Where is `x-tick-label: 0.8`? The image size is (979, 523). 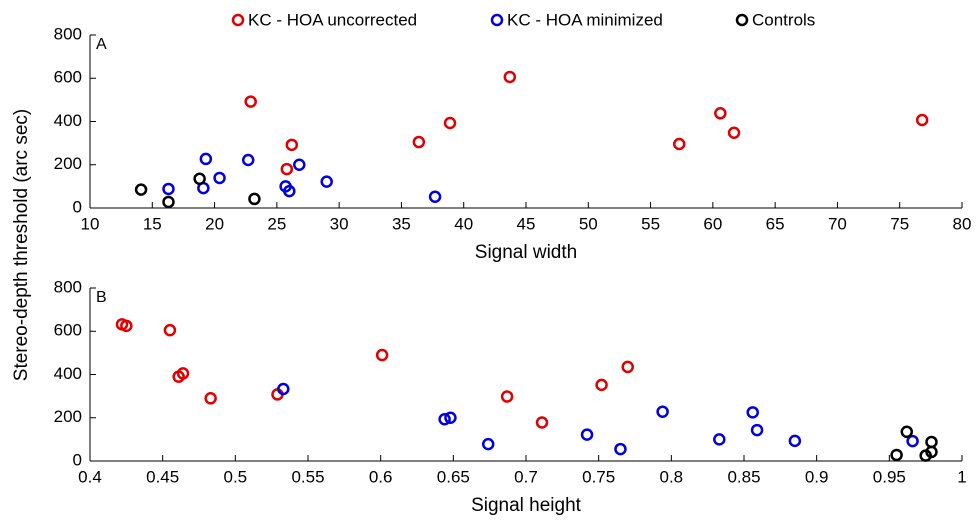 x-tick-label: 0.8 is located at coordinates (672, 476).